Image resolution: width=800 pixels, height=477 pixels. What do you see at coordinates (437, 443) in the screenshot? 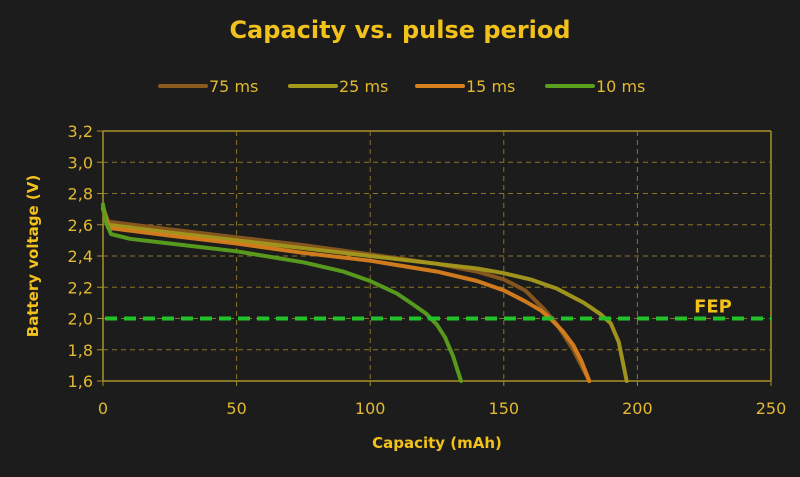
I see `x-axis-label: Capacity (mAh)` at bounding box center [437, 443].